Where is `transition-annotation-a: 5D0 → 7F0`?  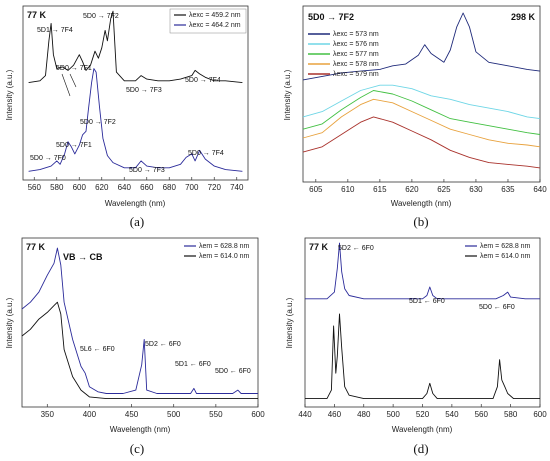 transition-annotation-a: 5D0 → 7F0 is located at coordinates (48, 158).